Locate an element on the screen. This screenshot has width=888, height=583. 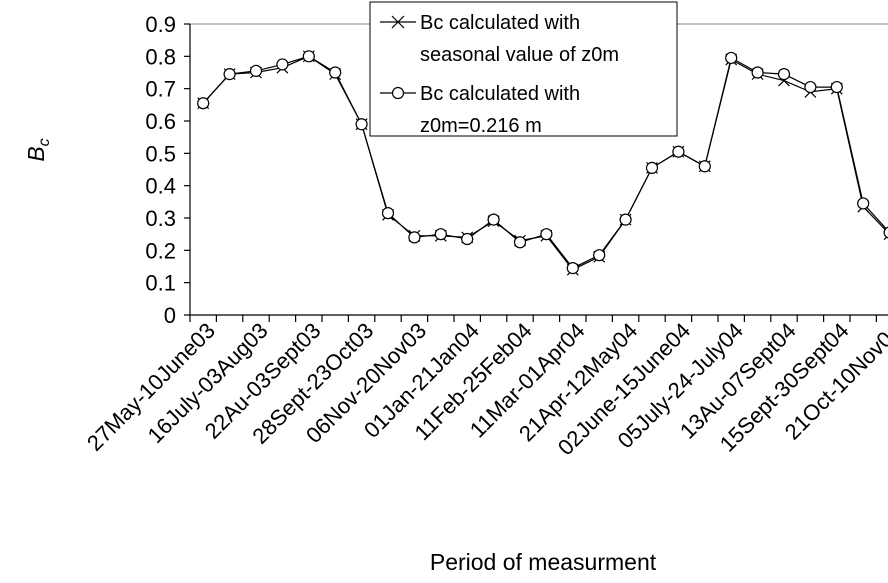
y-axis: 0 0.1 0.2 0.3 0.4 0.5 0.6 0.7 0.8 0.9 is located at coordinates (168, 170).